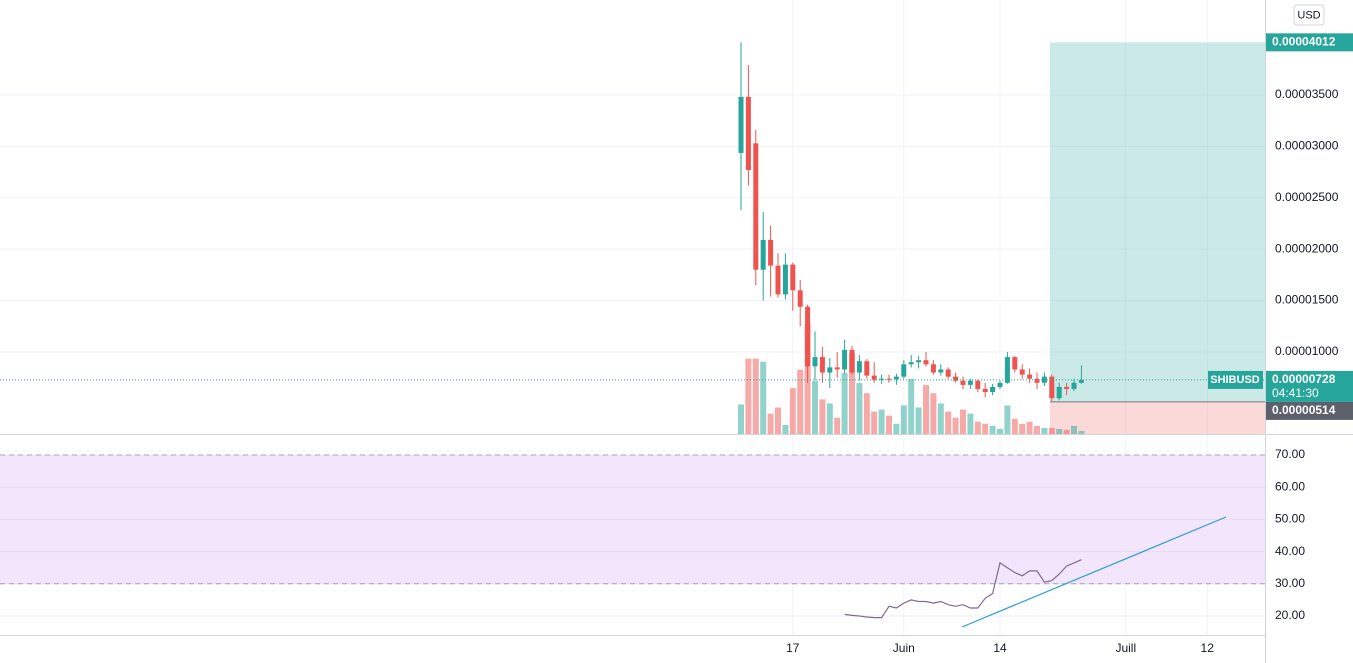 The width and height of the screenshot is (1353, 663). What do you see at coordinates (1304, 379) in the screenshot?
I see `price-label: 0.00000728` at bounding box center [1304, 379].